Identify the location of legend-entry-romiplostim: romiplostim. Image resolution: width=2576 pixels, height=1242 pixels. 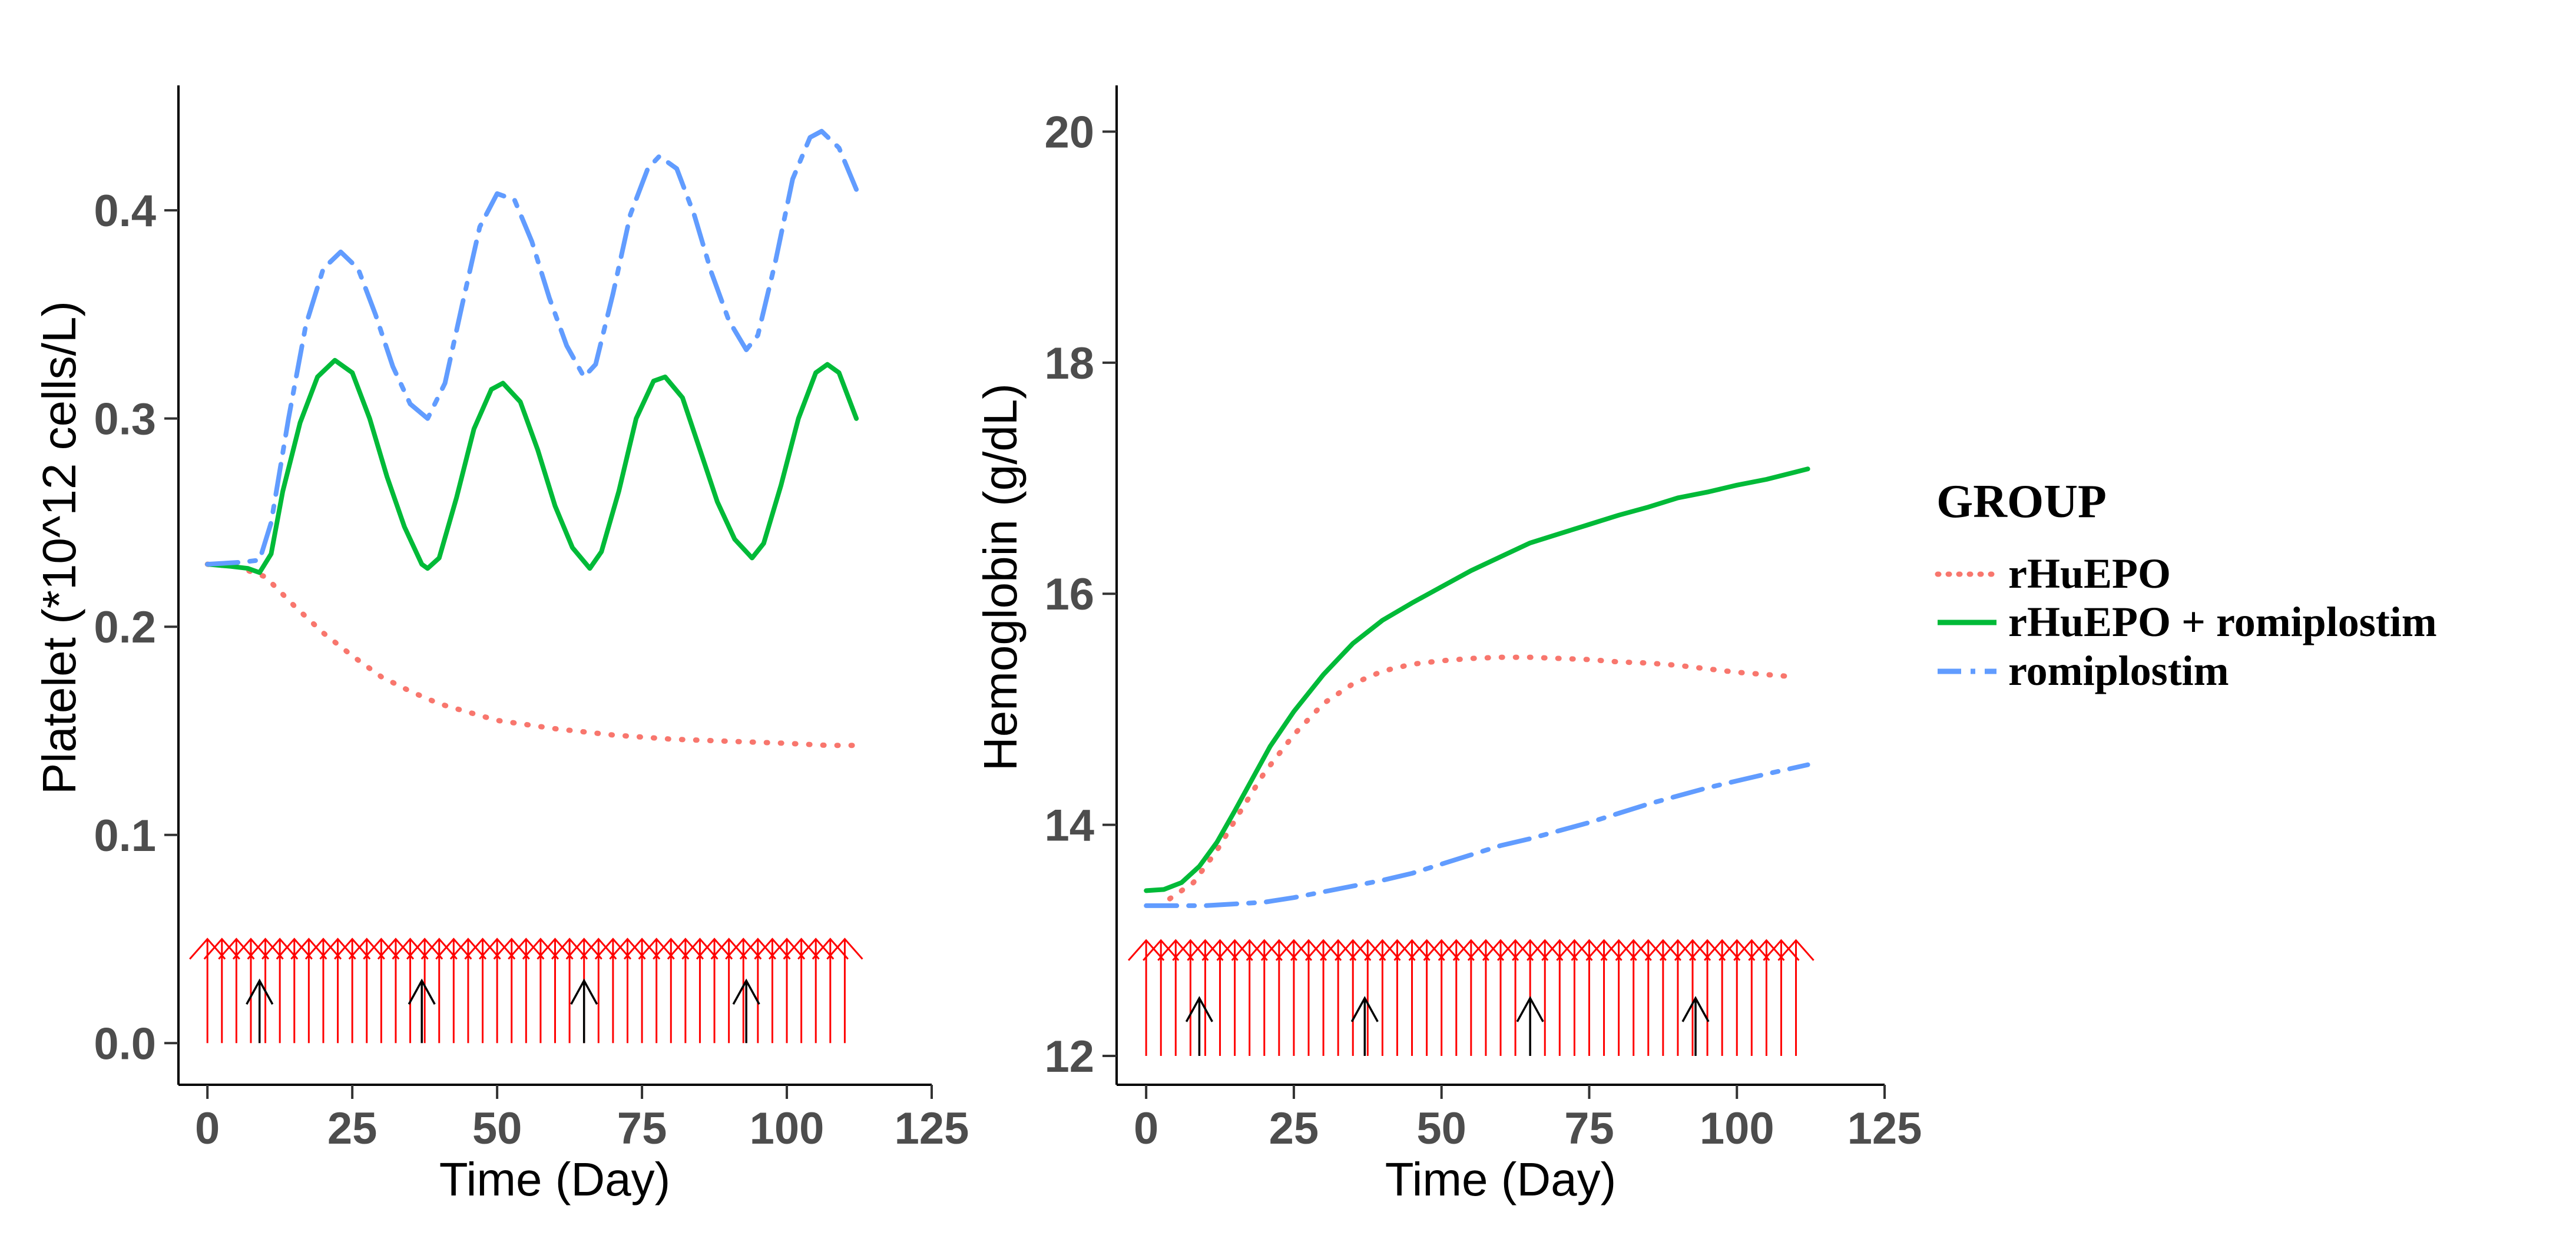
(2083, 670).